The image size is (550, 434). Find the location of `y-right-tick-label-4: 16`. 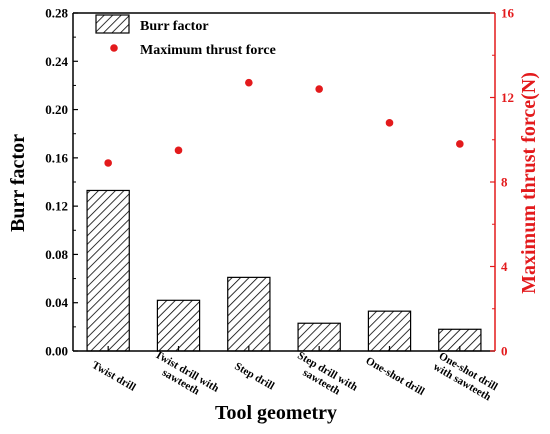

y-right-tick-label-4: 16 is located at coordinates (508, 13).